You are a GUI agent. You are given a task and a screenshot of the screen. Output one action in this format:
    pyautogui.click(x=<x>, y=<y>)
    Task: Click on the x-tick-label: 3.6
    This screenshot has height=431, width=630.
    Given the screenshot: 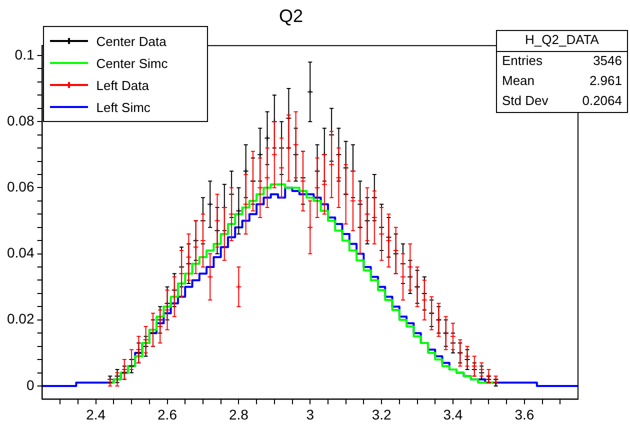 What is the action you would take?
    pyautogui.click(x=524, y=414)
    